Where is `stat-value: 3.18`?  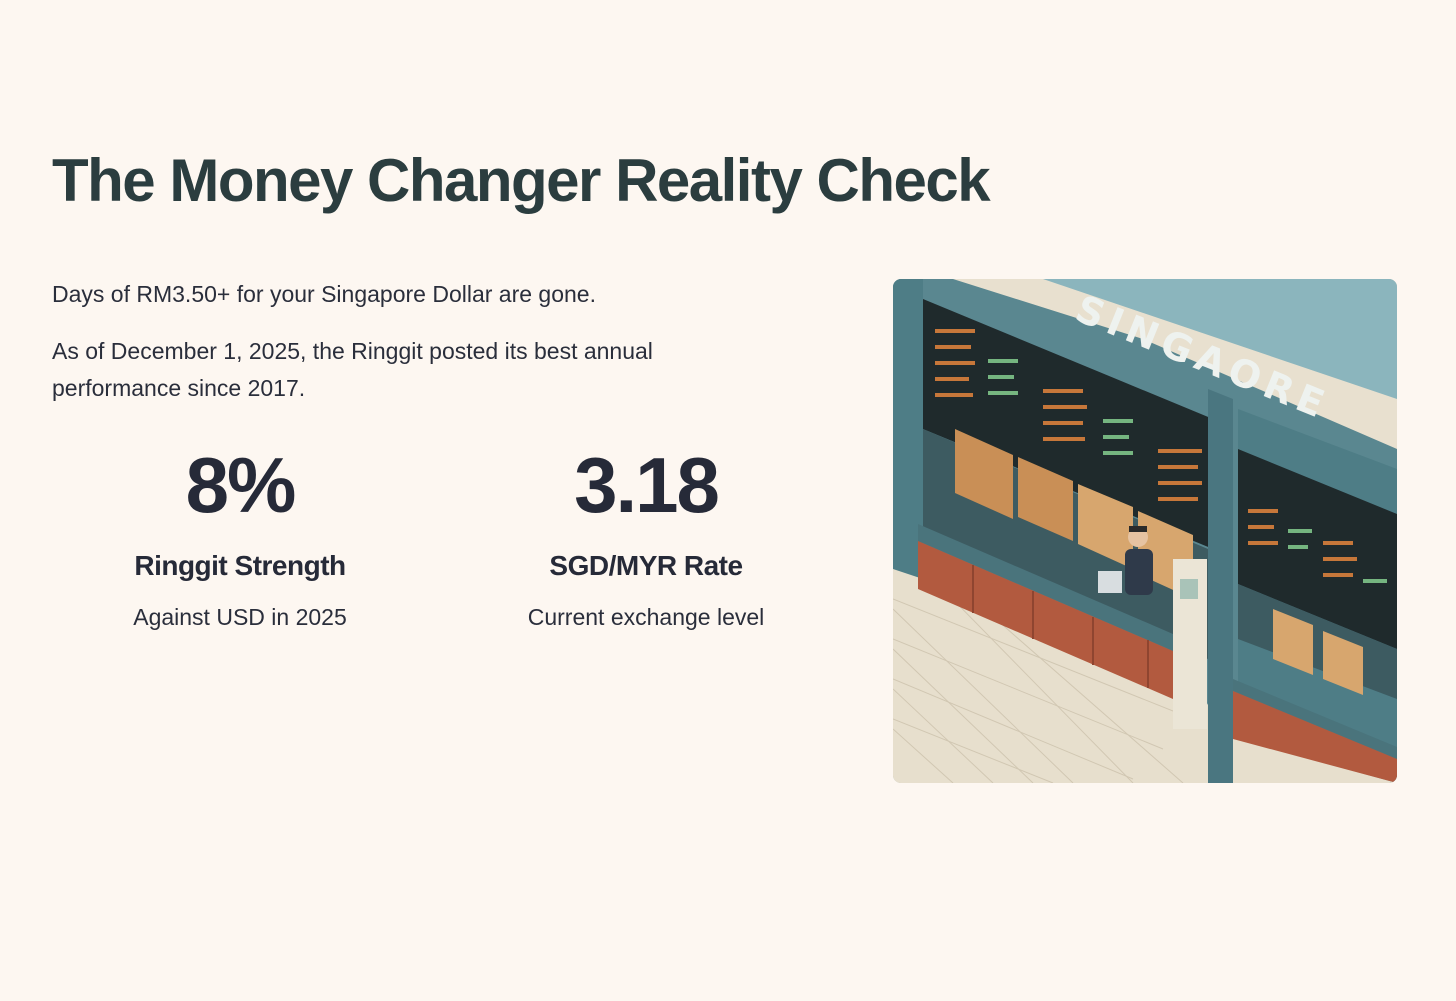 stat-value: 3.18 is located at coordinates (647, 485).